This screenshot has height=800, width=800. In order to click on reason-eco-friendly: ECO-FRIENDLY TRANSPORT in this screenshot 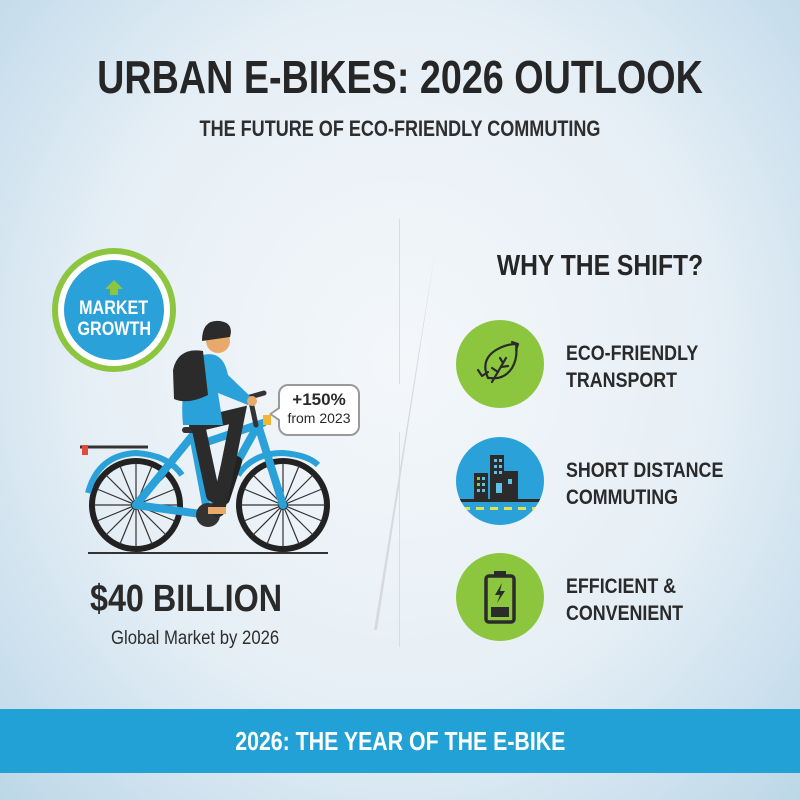, I will do `click(616, 364)`.